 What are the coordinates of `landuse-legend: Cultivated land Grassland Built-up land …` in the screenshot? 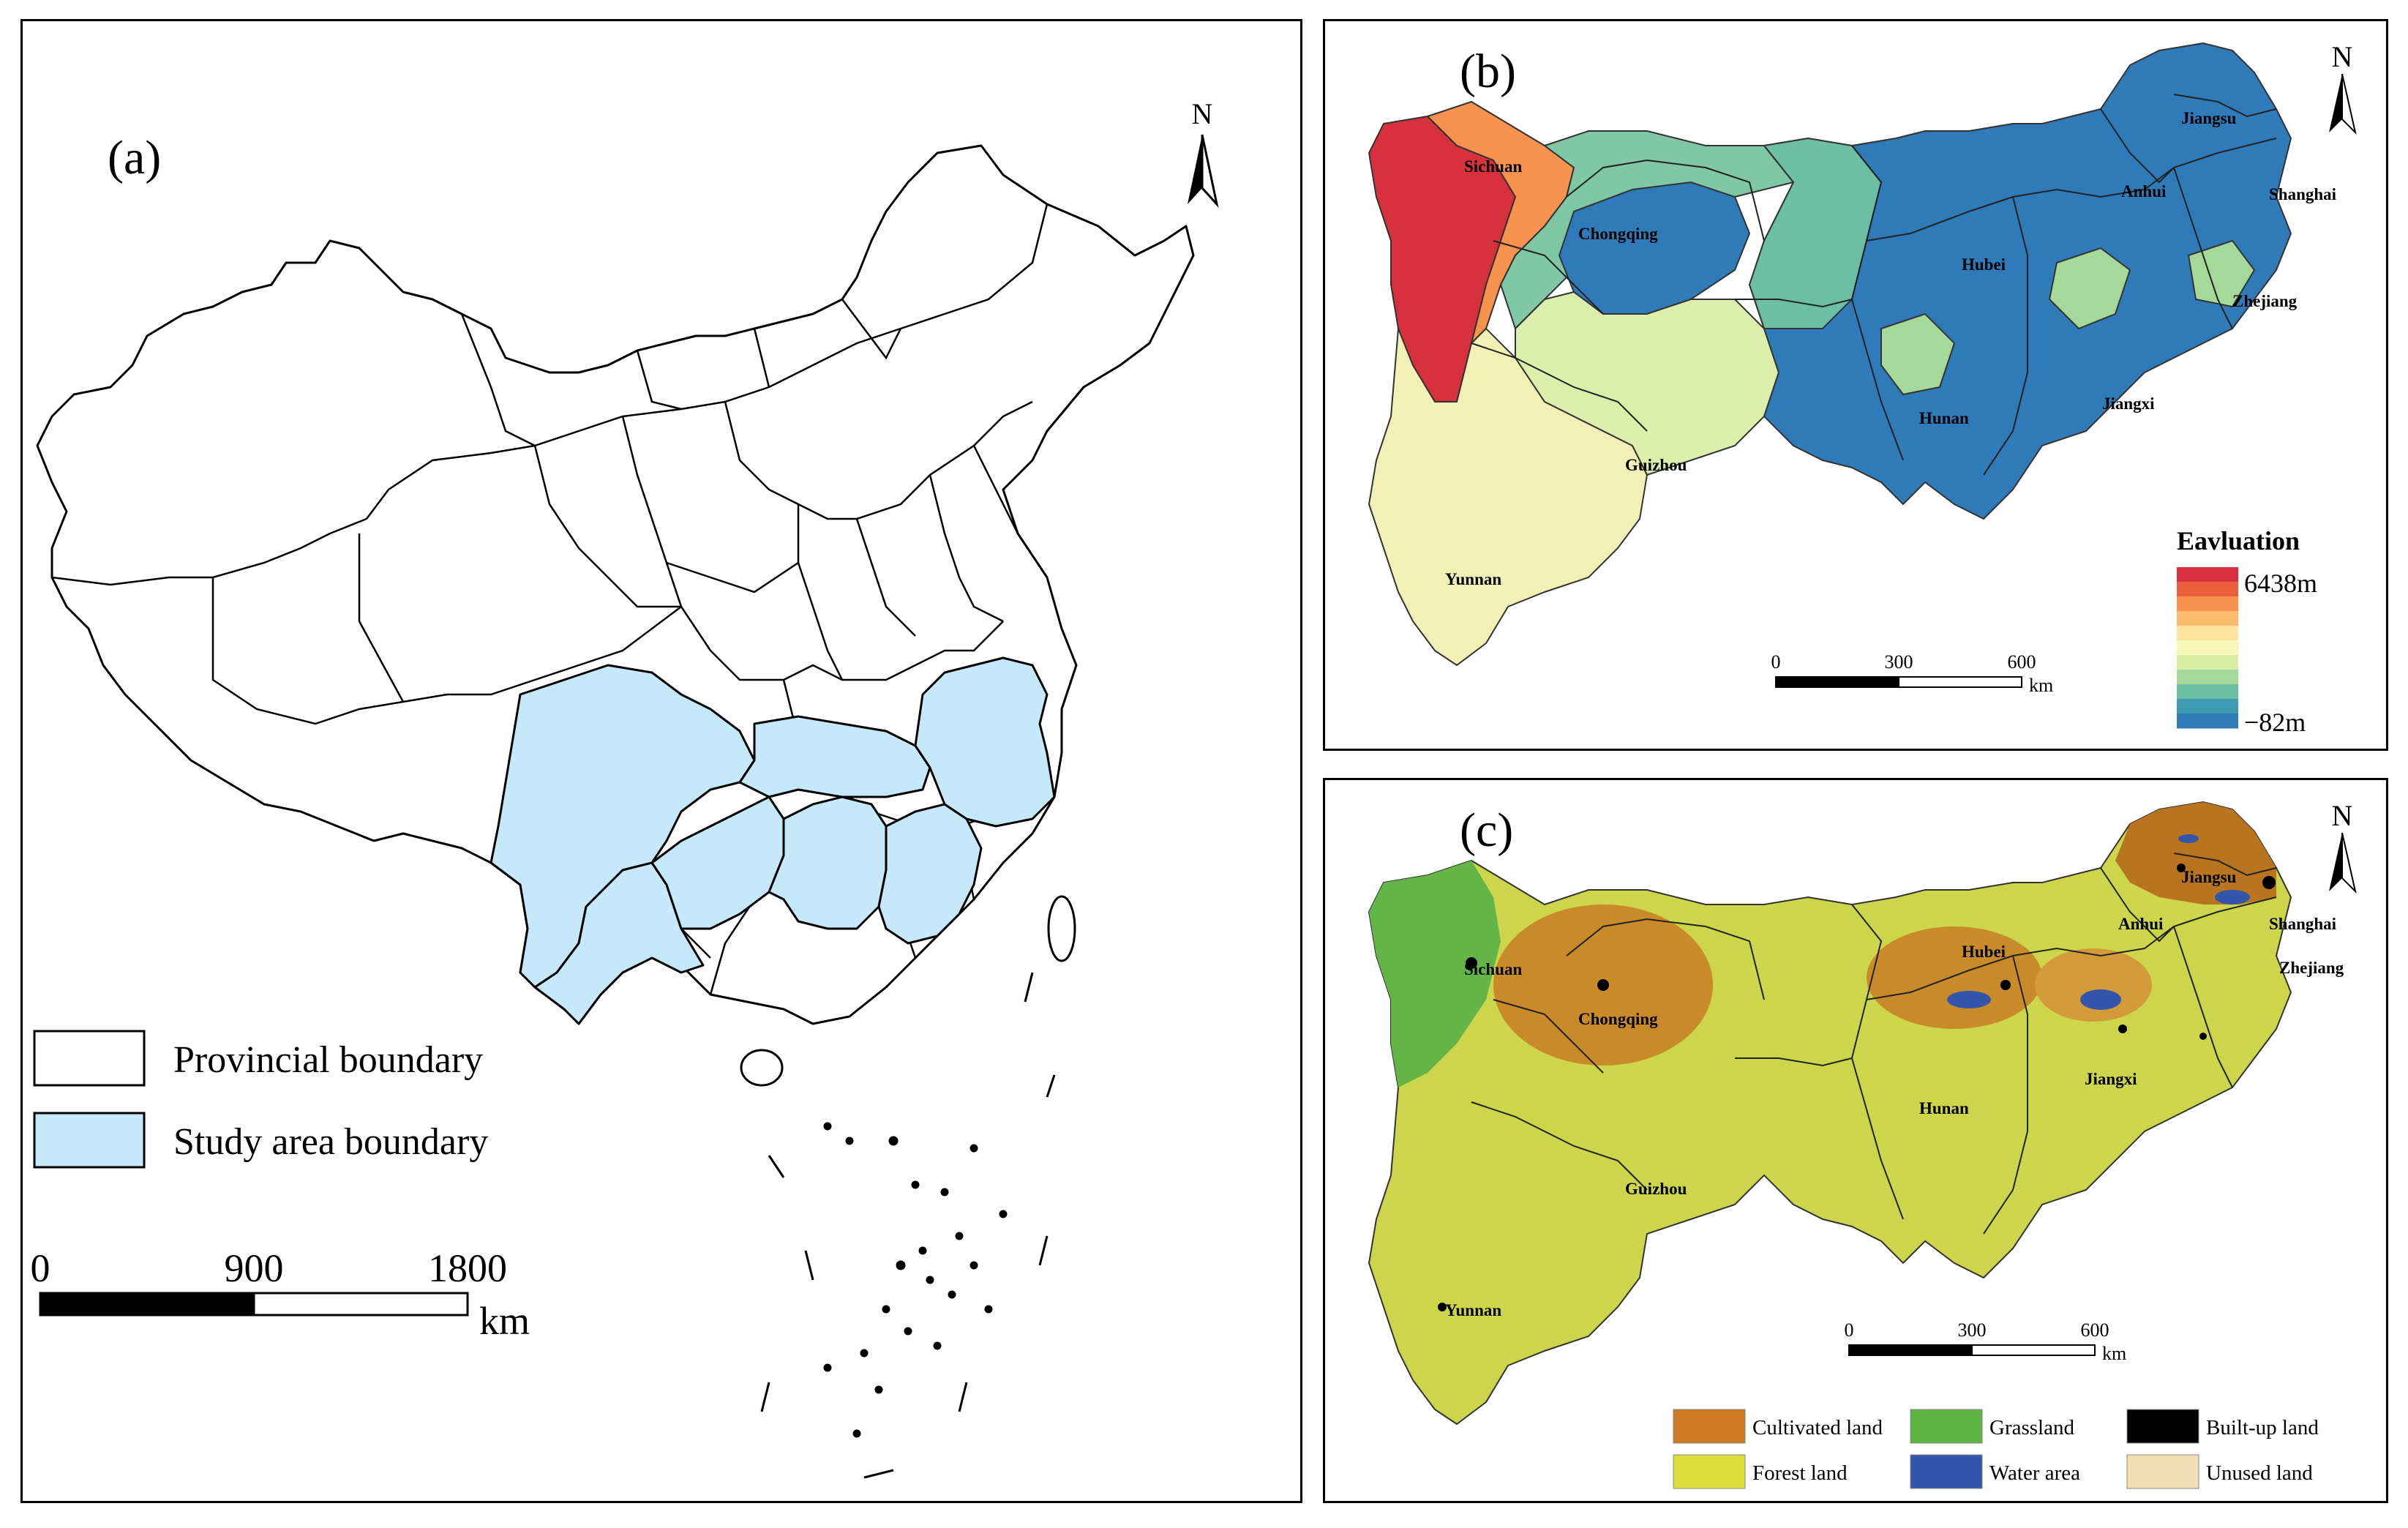 It's located at (1996, 1449).